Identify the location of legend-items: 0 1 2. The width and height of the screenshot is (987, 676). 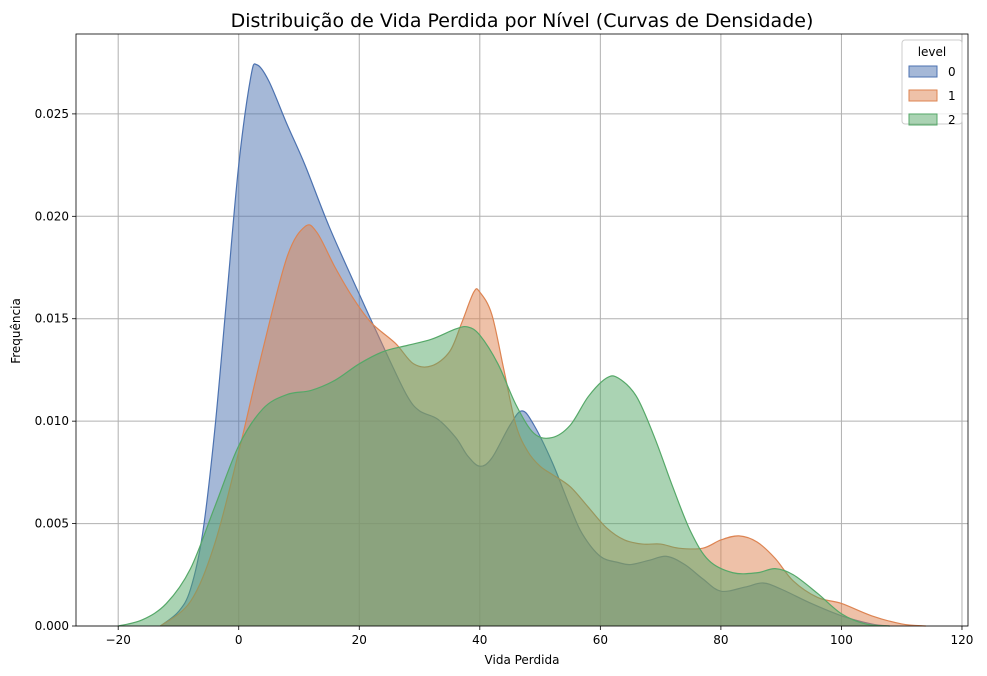
(932, 96).